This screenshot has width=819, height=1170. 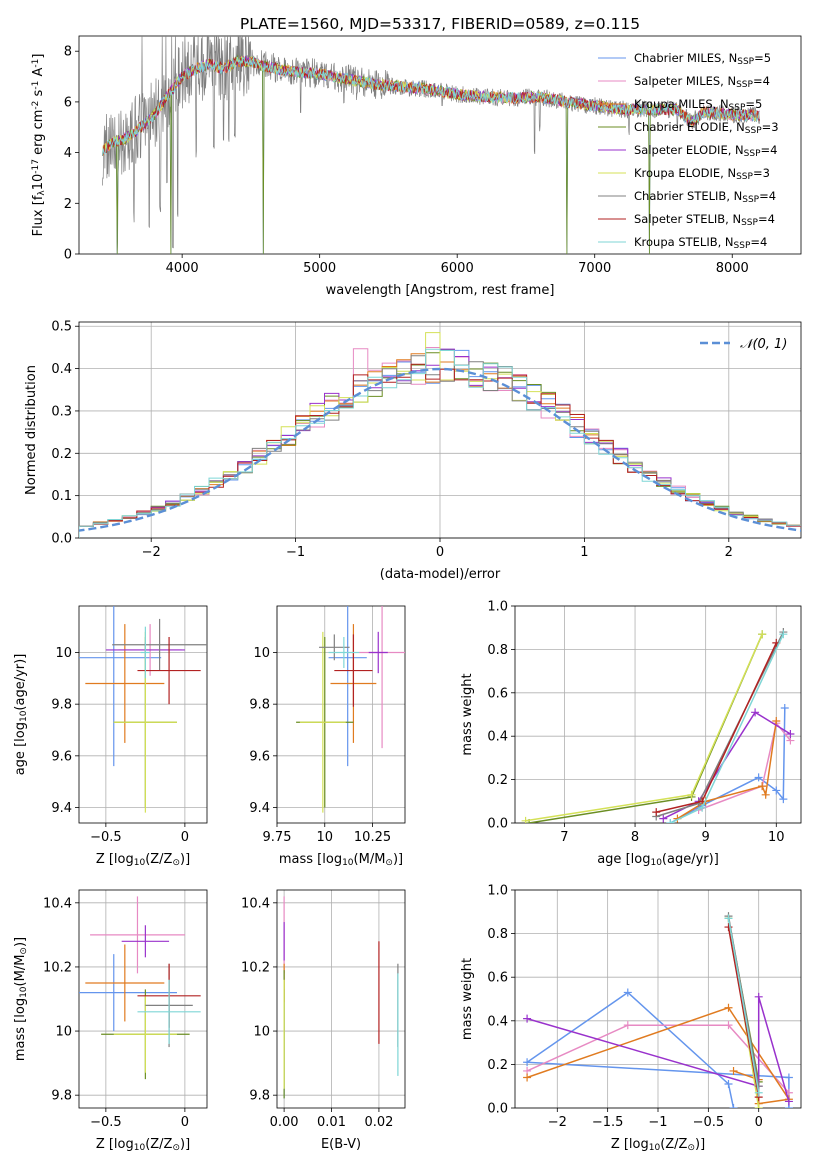 What do you see at coordinates (497, 737) in the screenshot?
I see `mw-age-ytick-label: 0.4` at bounding box center [497, 737].